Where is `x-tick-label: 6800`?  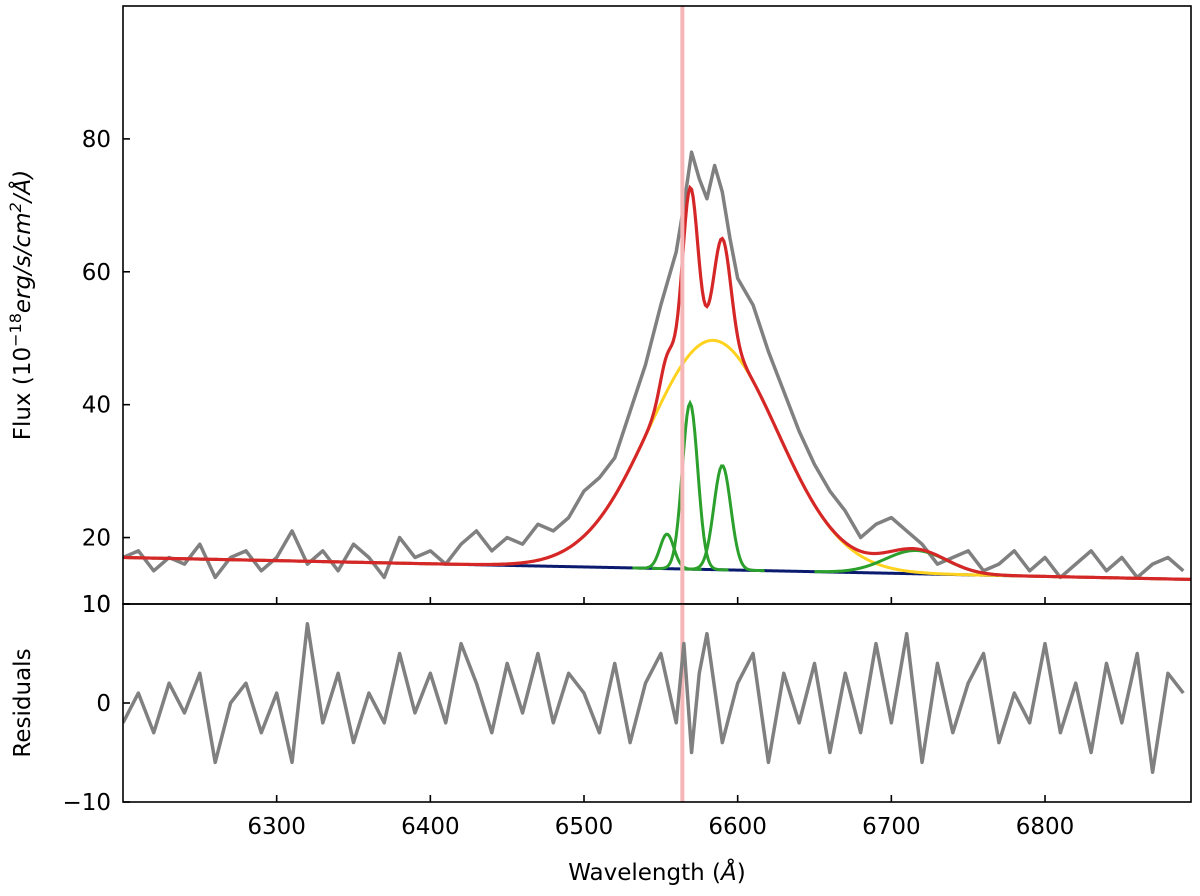 x-tick-label: 6800 is located at coordinates (1045, 827).